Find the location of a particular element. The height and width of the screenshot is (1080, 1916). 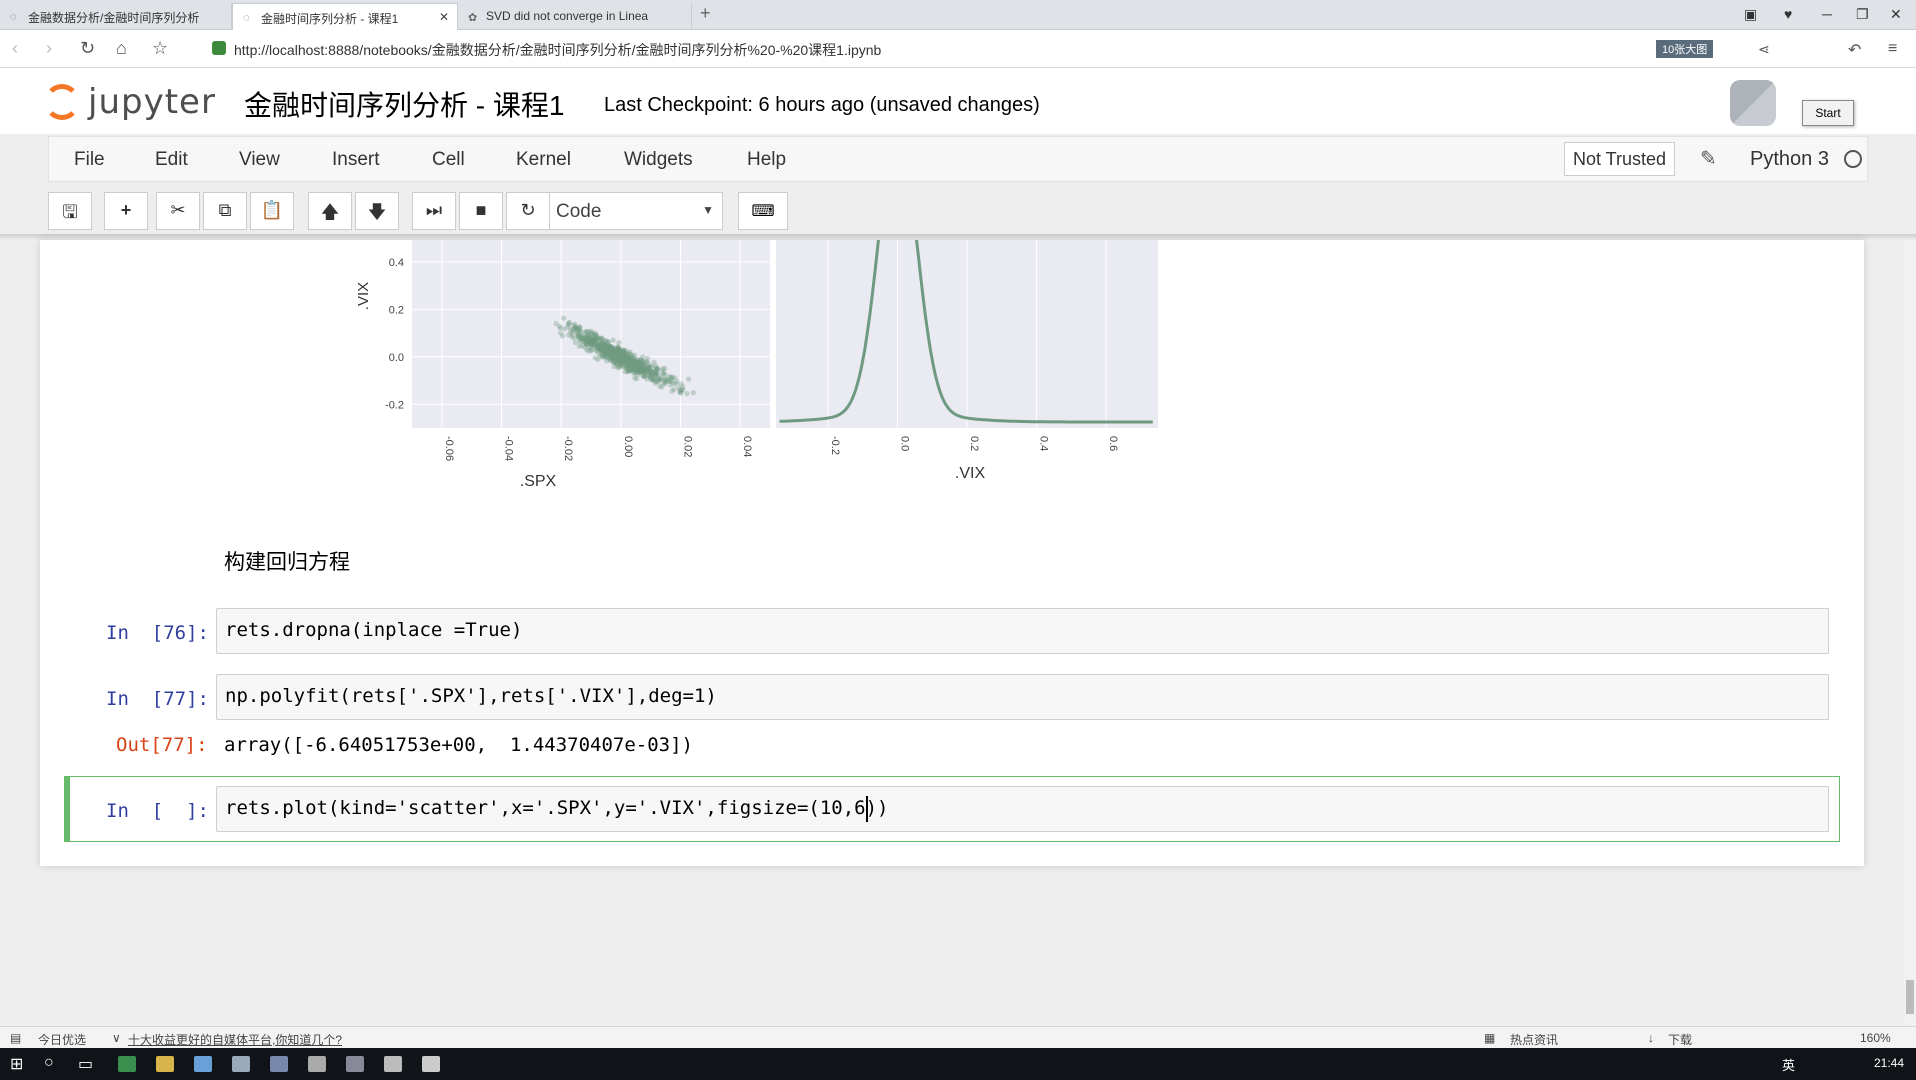

menu-insert: Insert is located at coordinates (356, 159).